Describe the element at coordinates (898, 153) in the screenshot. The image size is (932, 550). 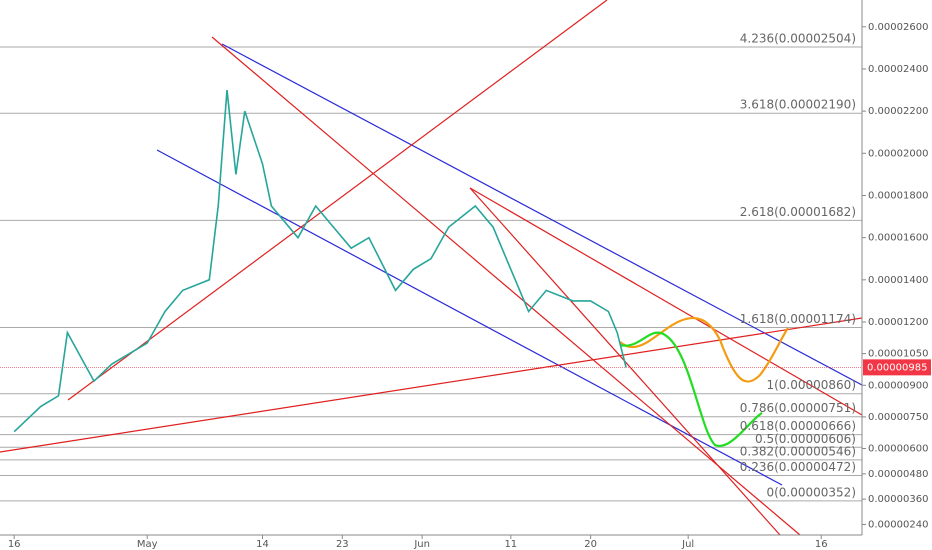
I see `y-tick-label: 0.00002000` at that location.